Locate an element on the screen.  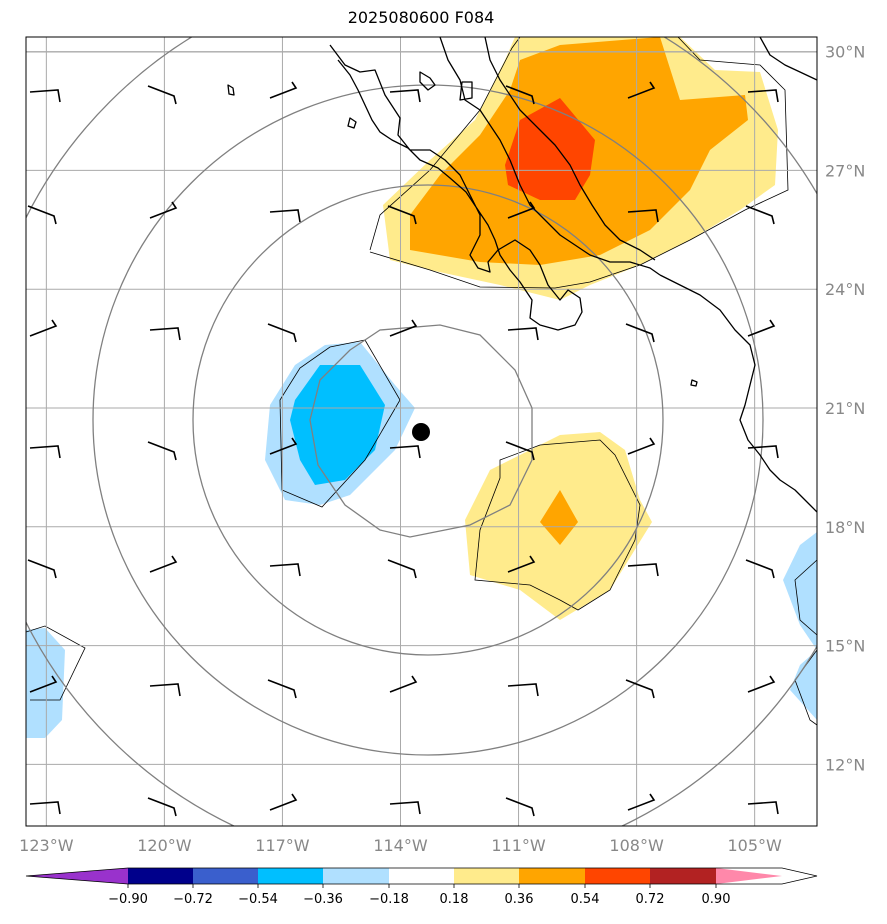
longitude-label: 105°W is located at coordinates (754, 845).